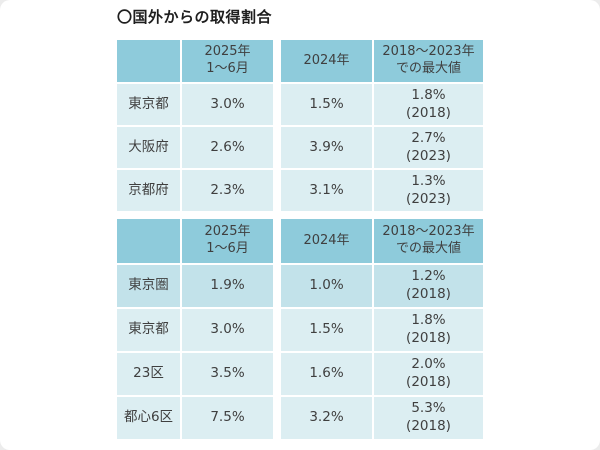 Image resolution: width=600 pixels, height=450 pixels. Describe the element at coordinates (428, 374) in the screenshot. I see `value-cell: 2.0% (2018)` at that location.